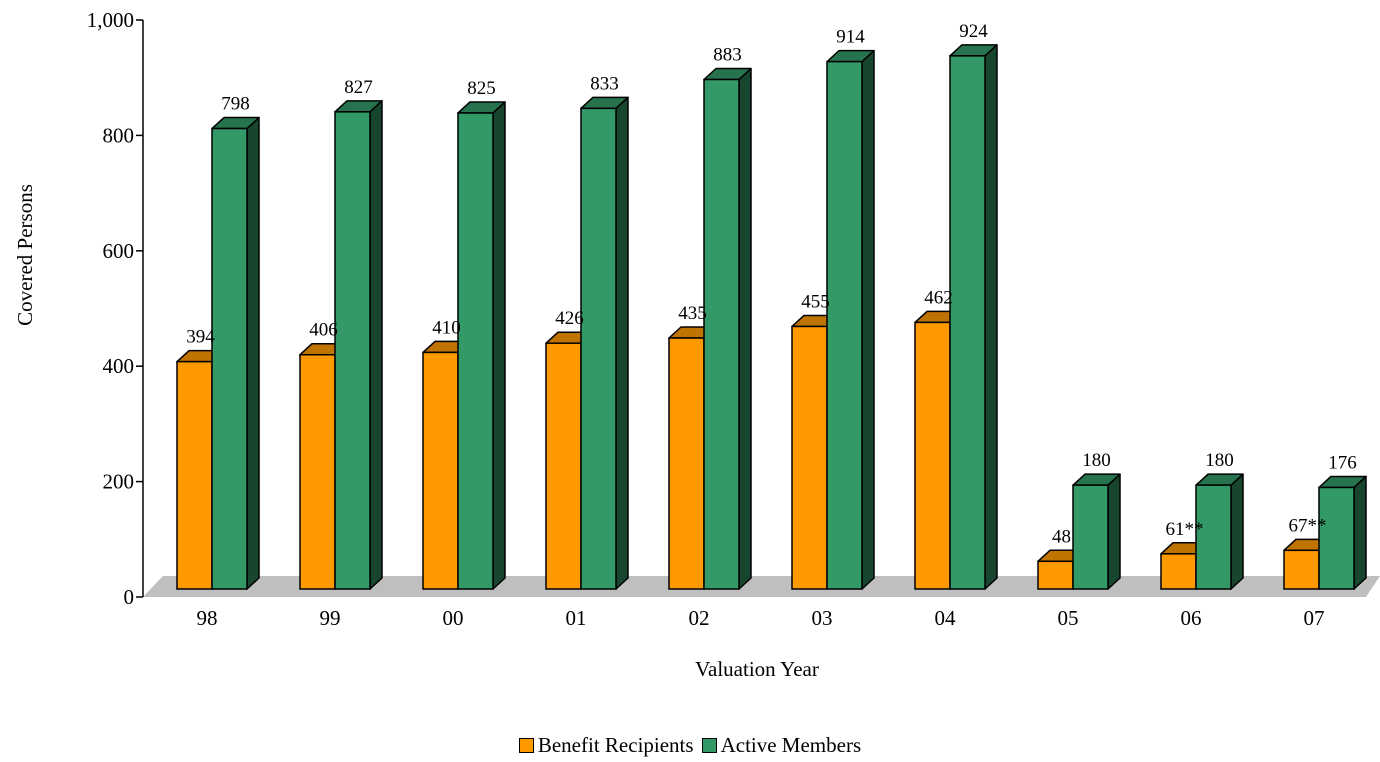 The width and height of the screenshot is (1380, 762). Describe the element at coordinates (604, 83) in the screenshot. I see `data-label: 833` at that location.